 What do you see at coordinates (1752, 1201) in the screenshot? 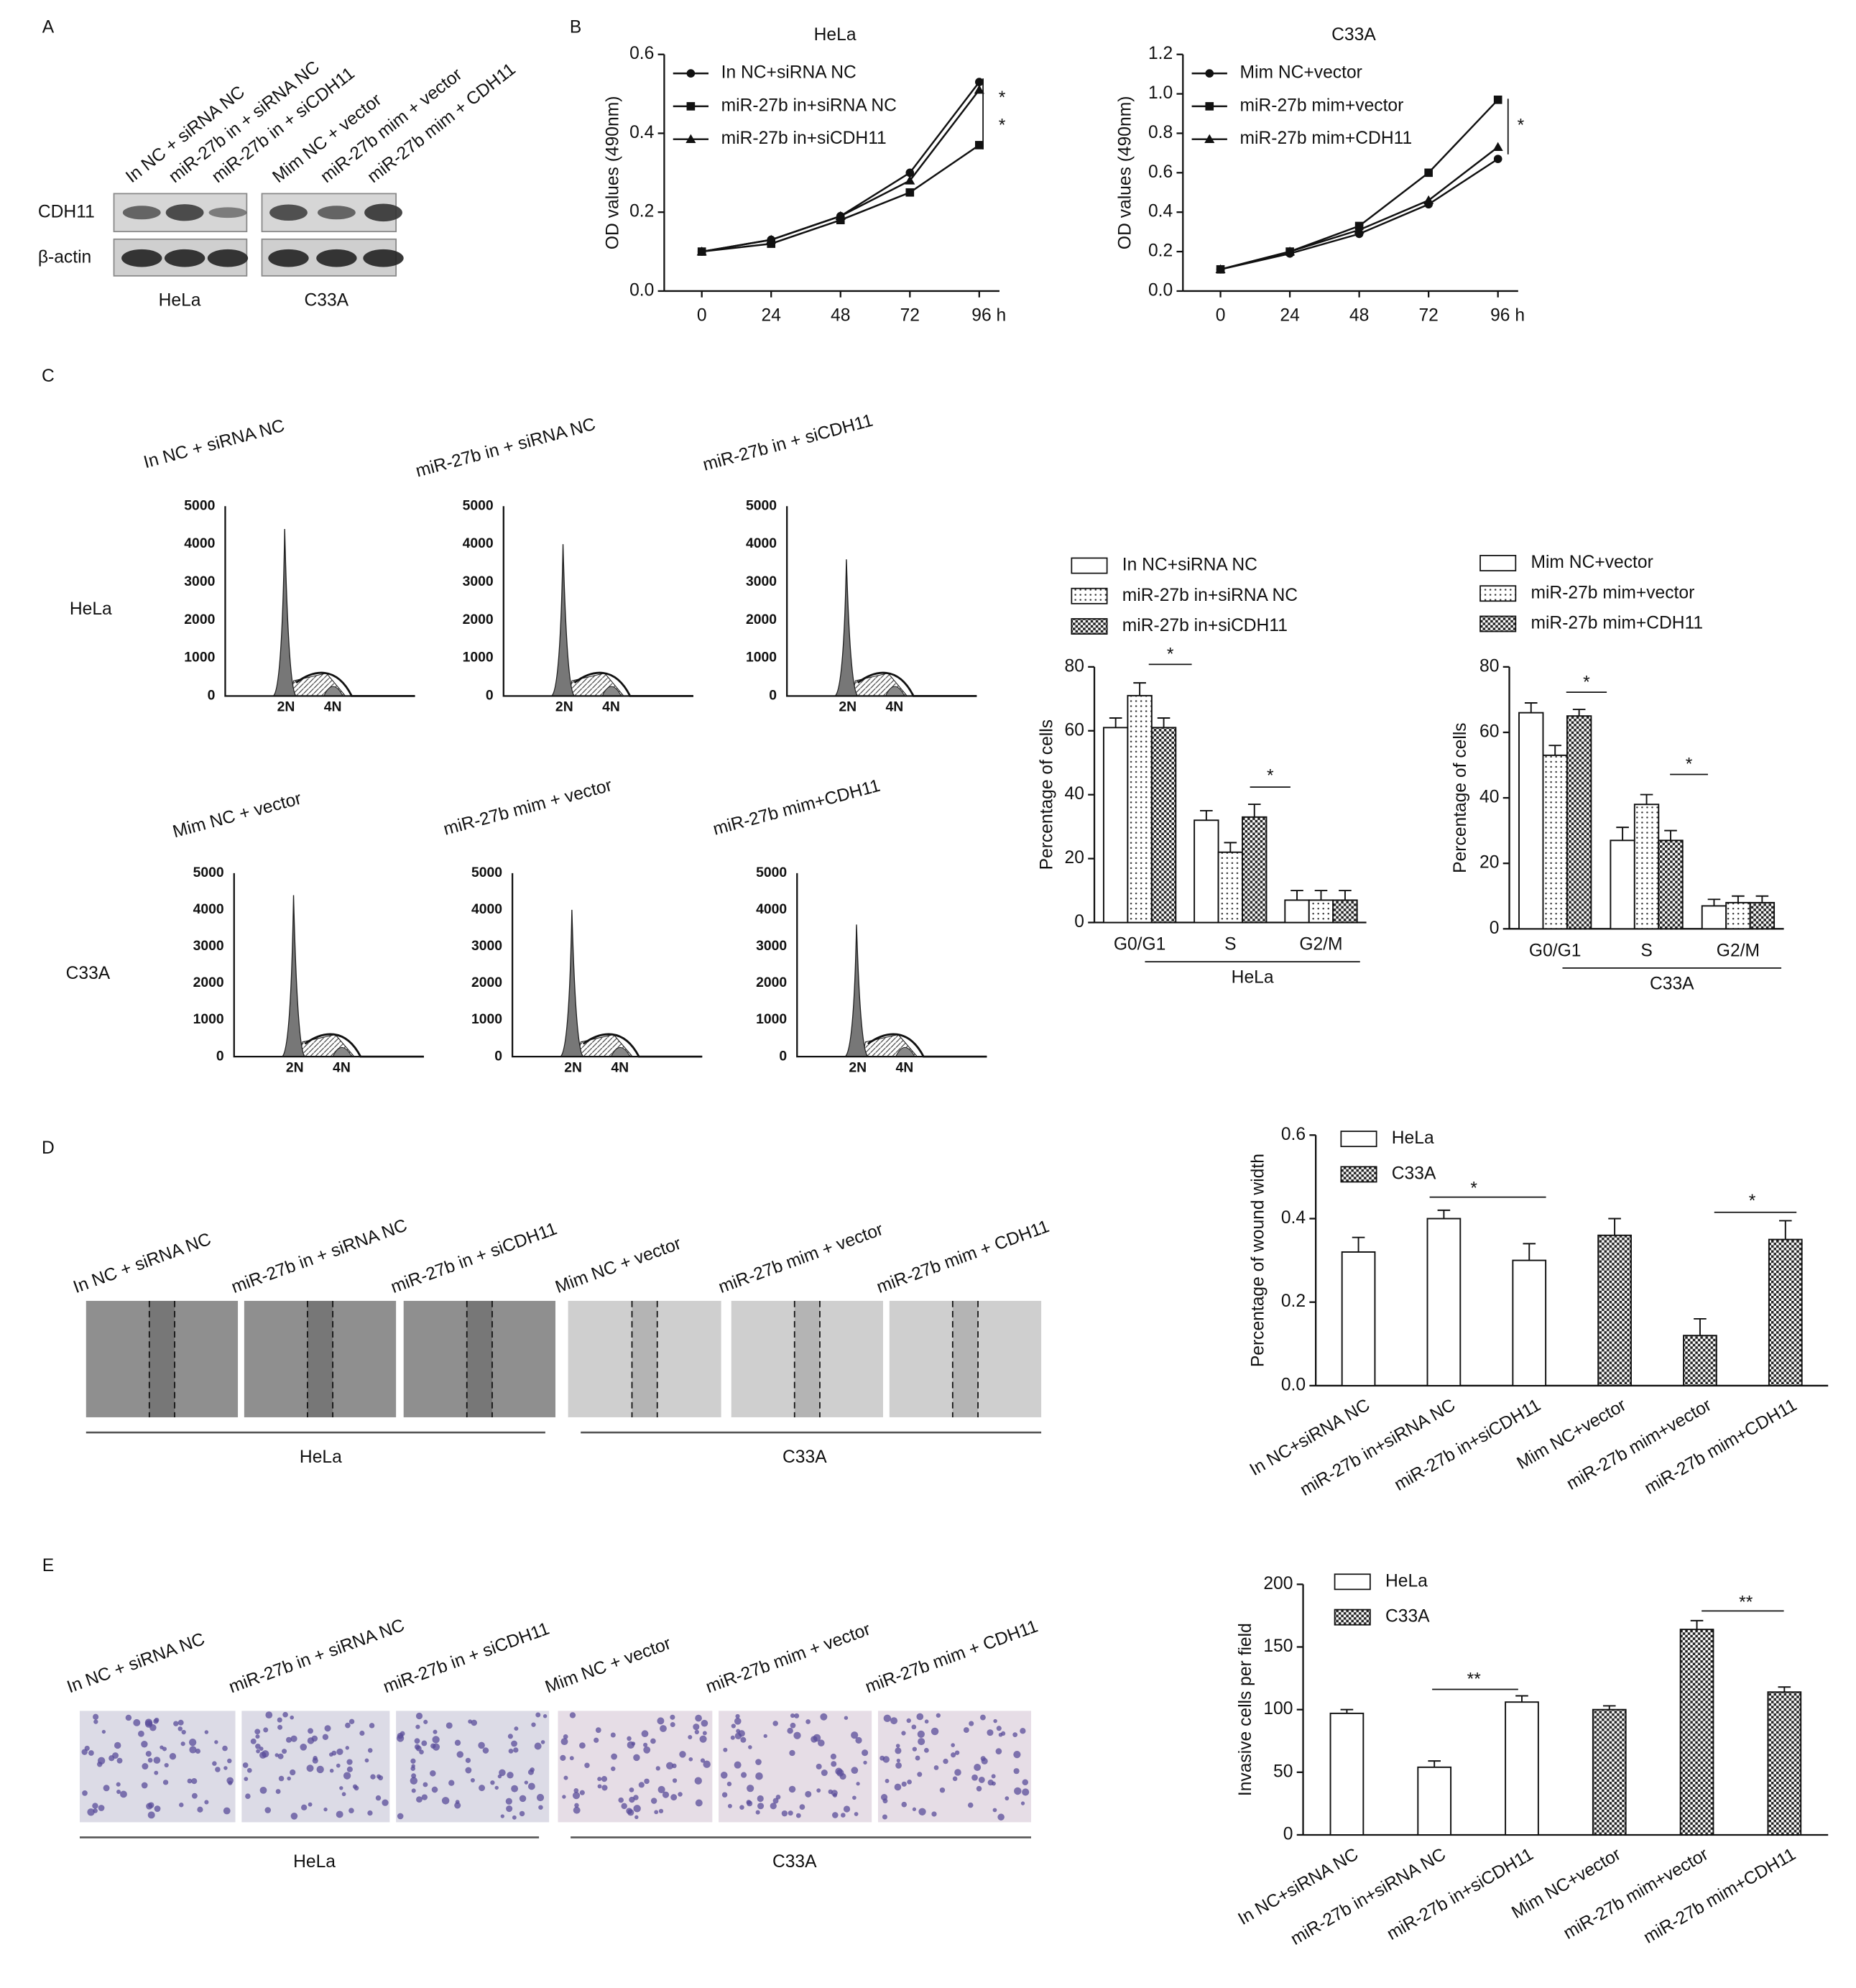
I see `annotation: *` at bounding box center [1752, 1201].